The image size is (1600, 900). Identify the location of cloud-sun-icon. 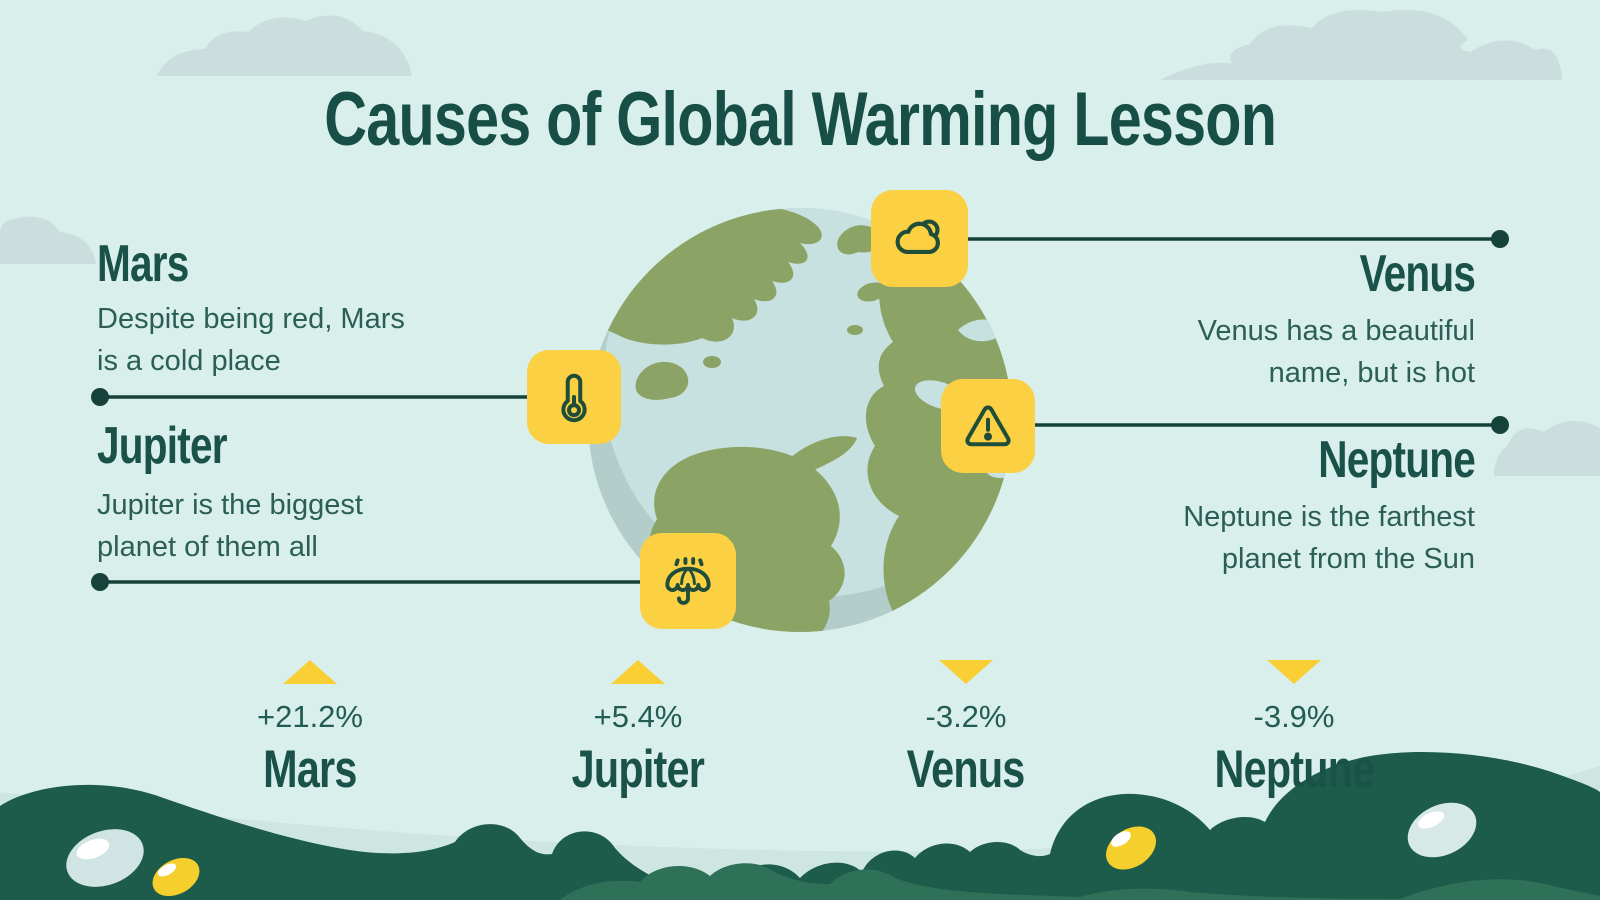
(917, 236).